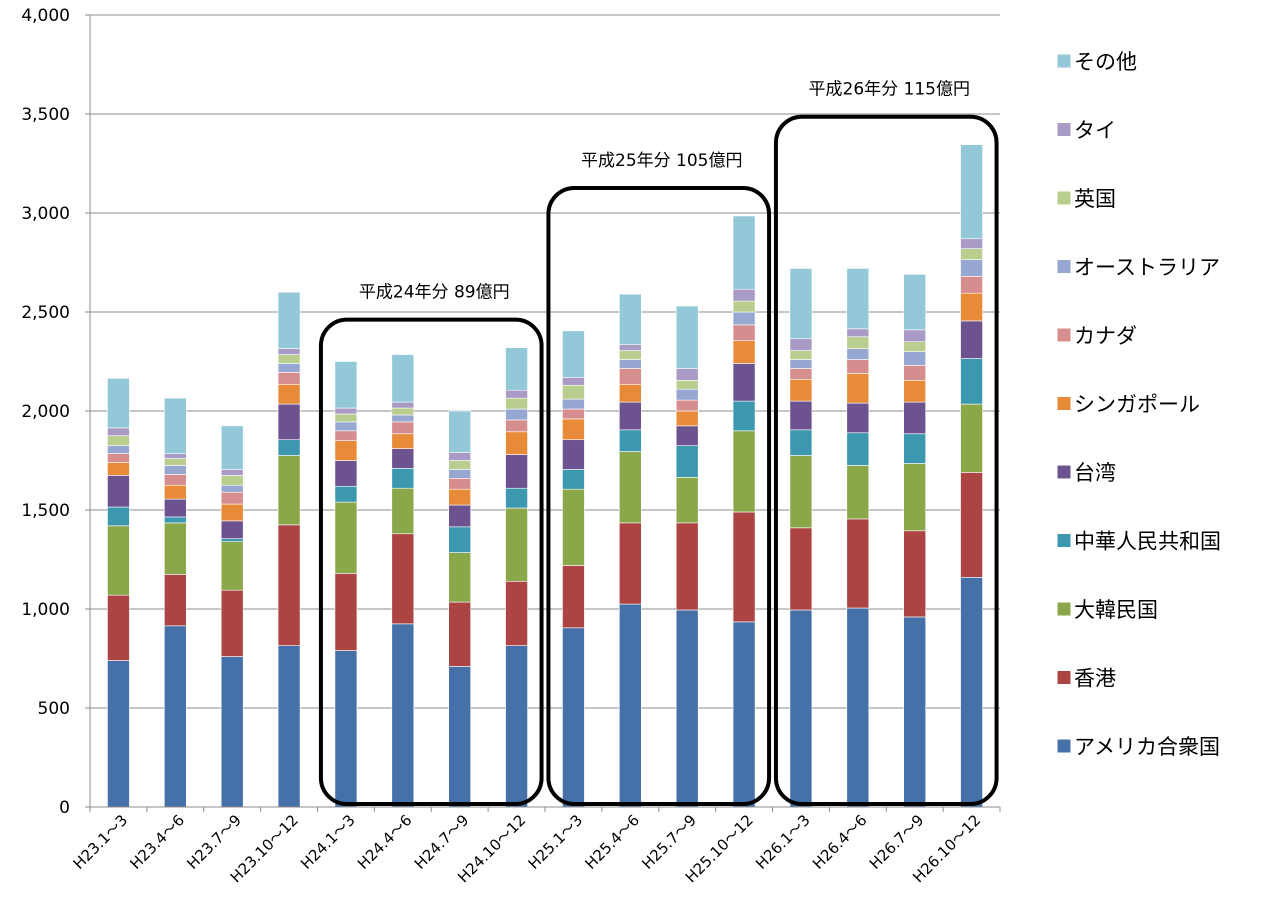 The width and height of the screenshot is (1265, 921). What do you see at coordinates (840, 842) in the screenshot?
I see `x-tick-label: H26.4～6` at bounding box center [840, 842].